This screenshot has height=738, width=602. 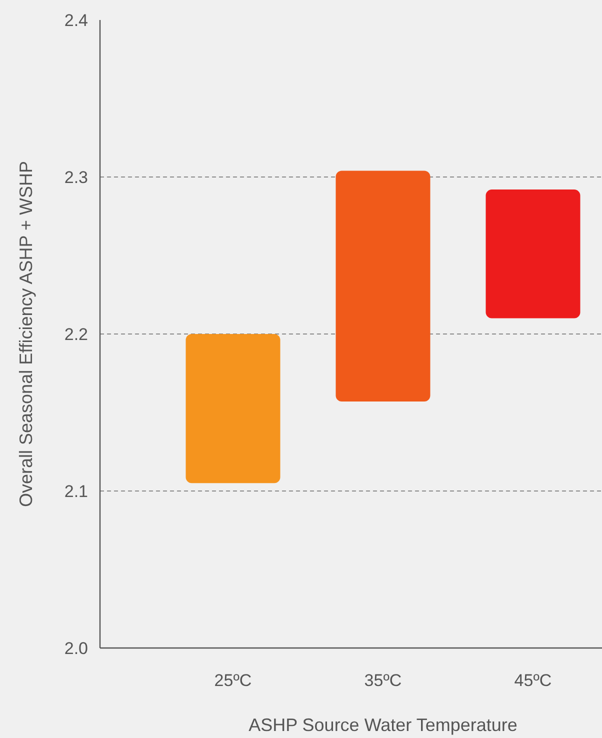 What do you see at coordinates (76, 648) in the screenshot?
I see `y-tick-label: 2.0` at bounding box center [76, 648].